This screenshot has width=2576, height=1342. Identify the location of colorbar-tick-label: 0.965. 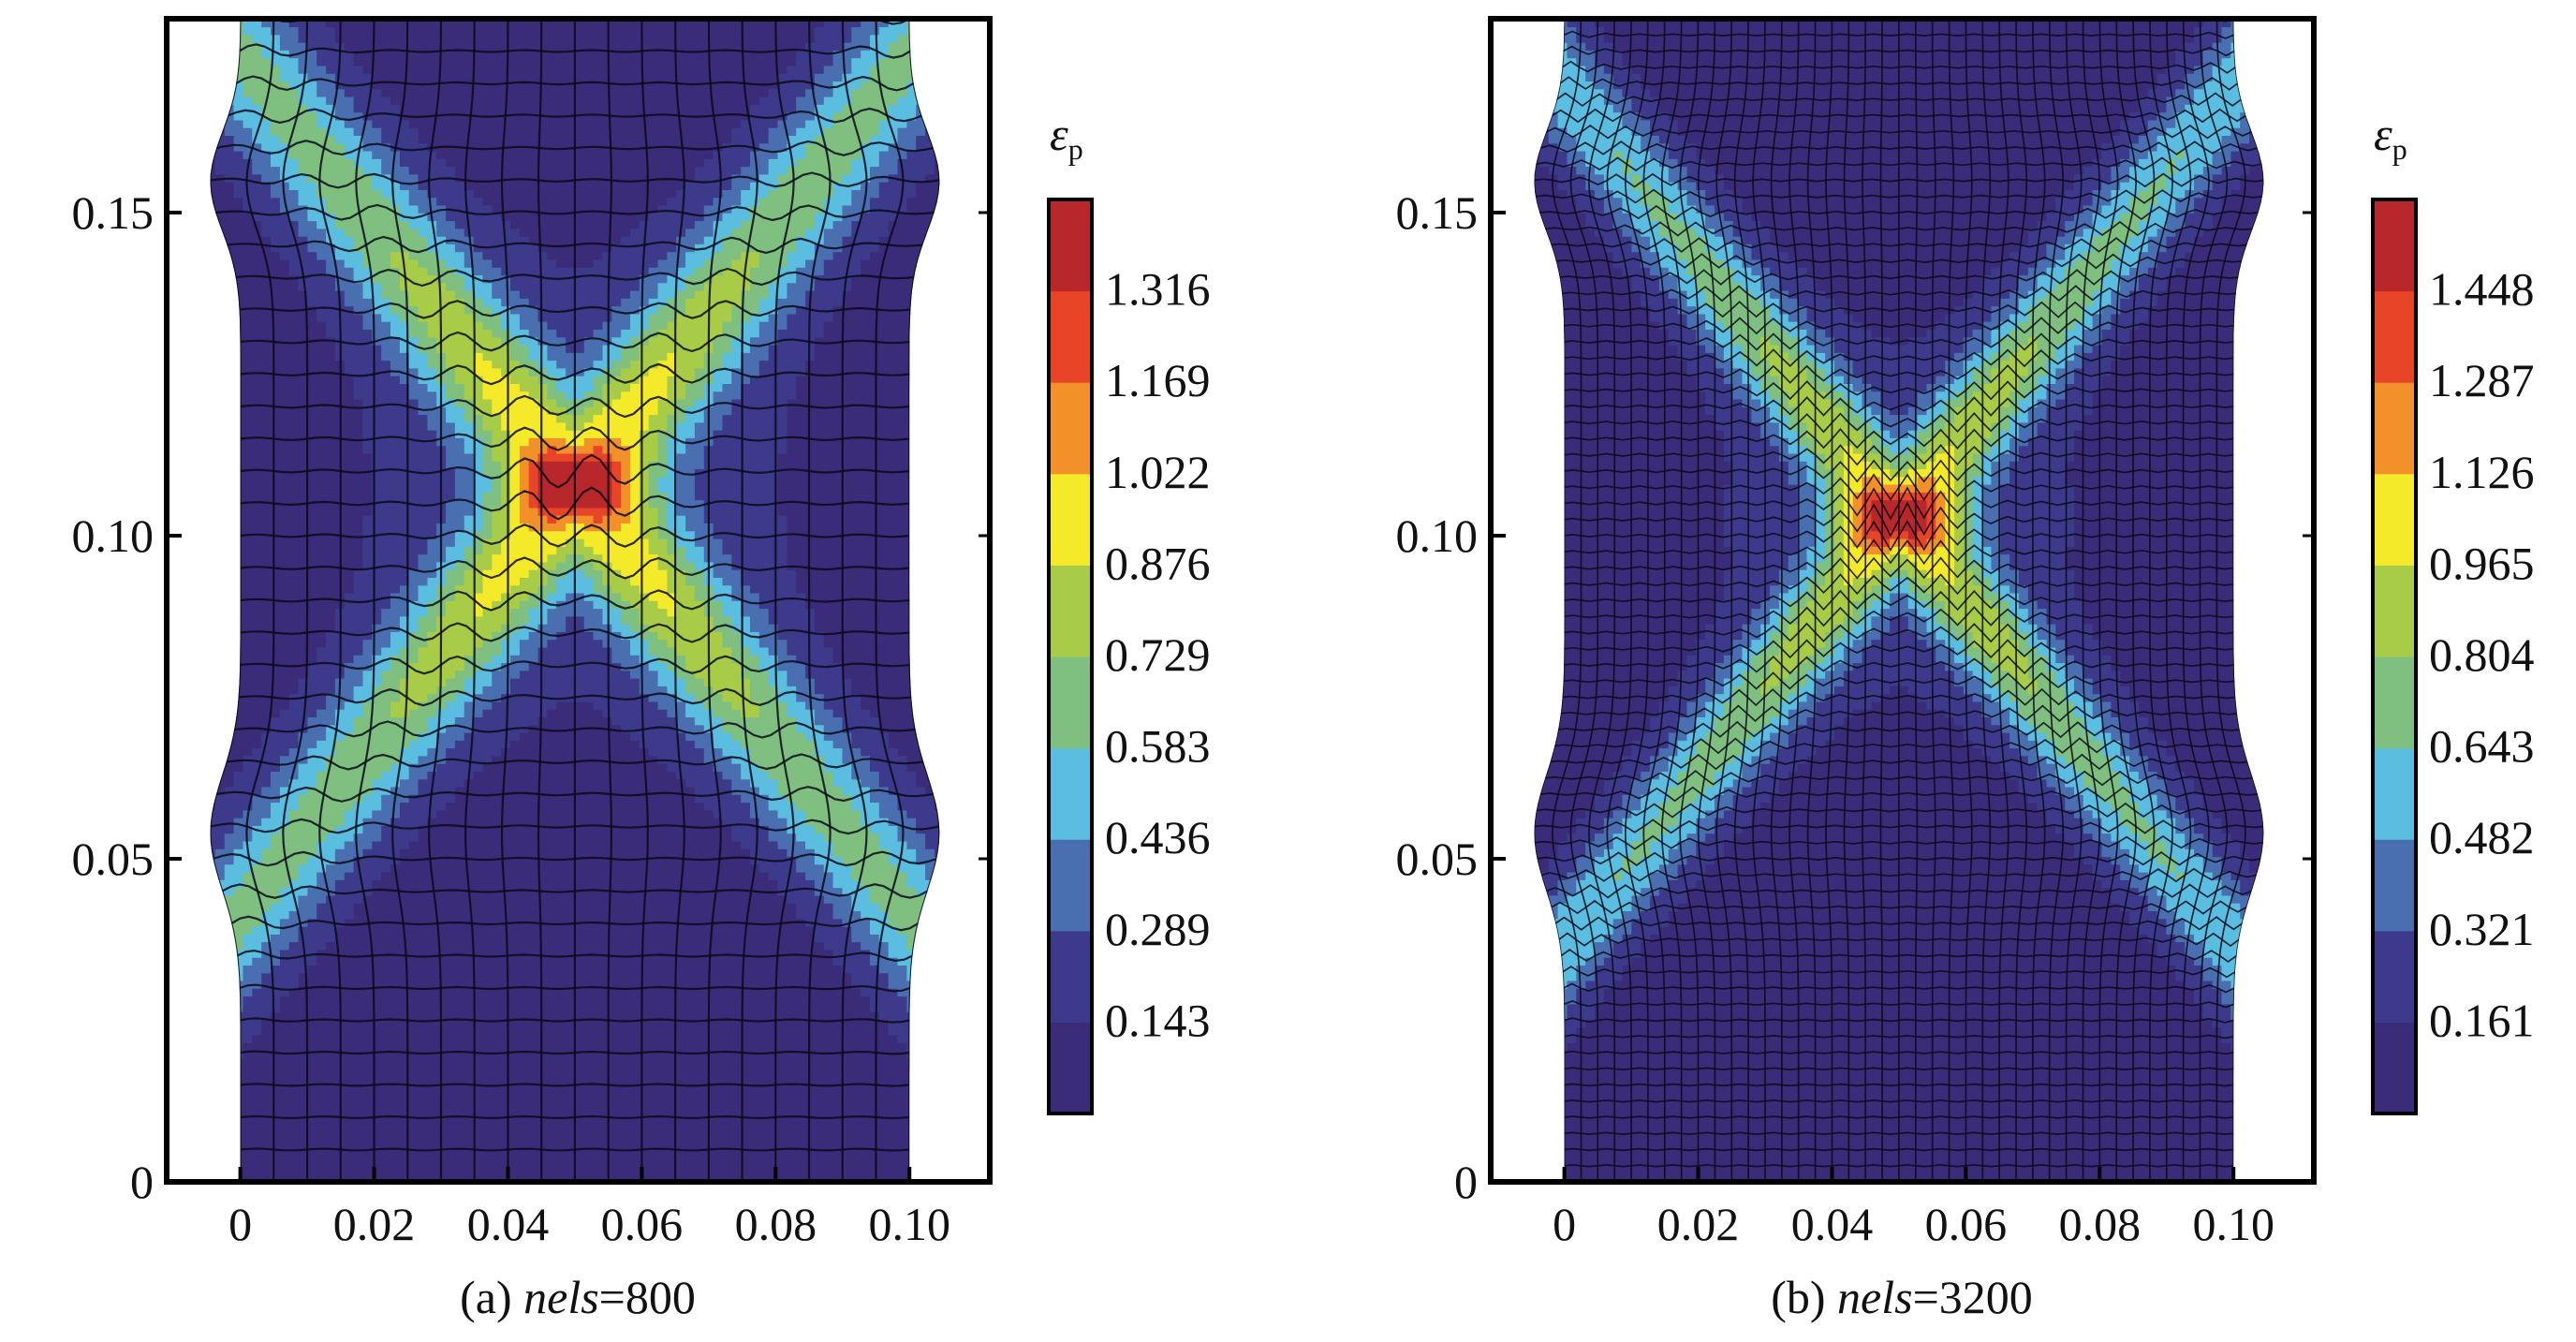
(2482, 563).